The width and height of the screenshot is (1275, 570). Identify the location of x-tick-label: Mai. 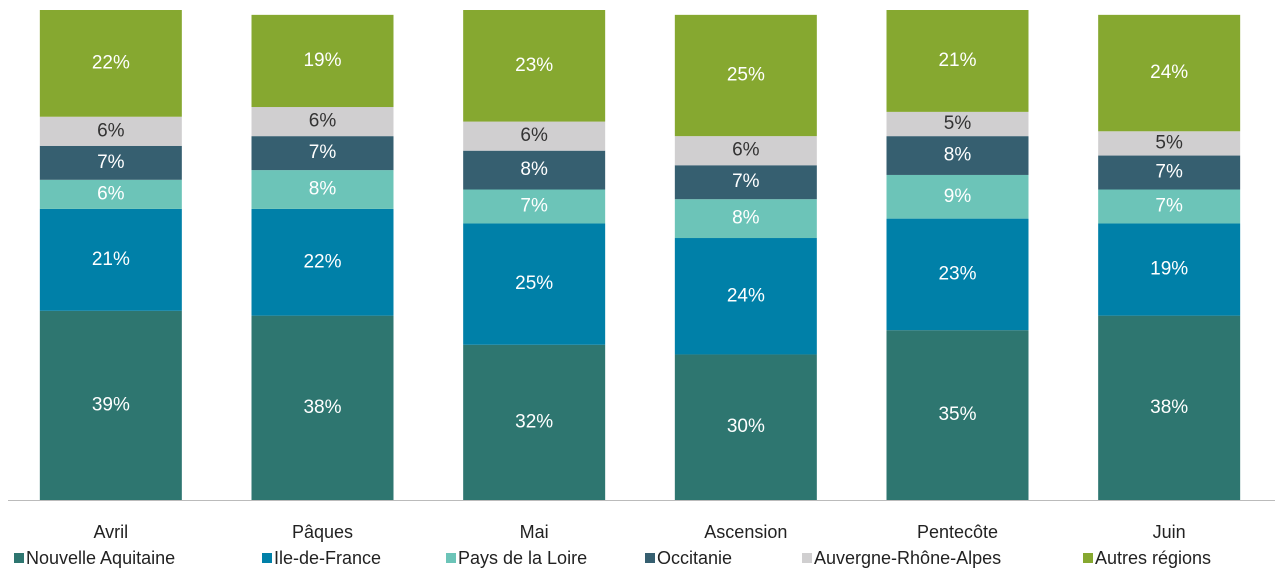
(534, 532).